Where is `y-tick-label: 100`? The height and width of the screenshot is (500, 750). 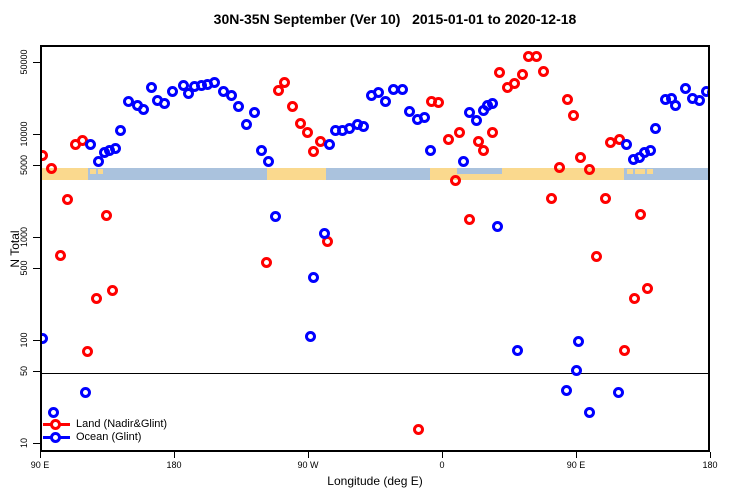
y-tick-label: 100 is located at coordinates (24, 340).